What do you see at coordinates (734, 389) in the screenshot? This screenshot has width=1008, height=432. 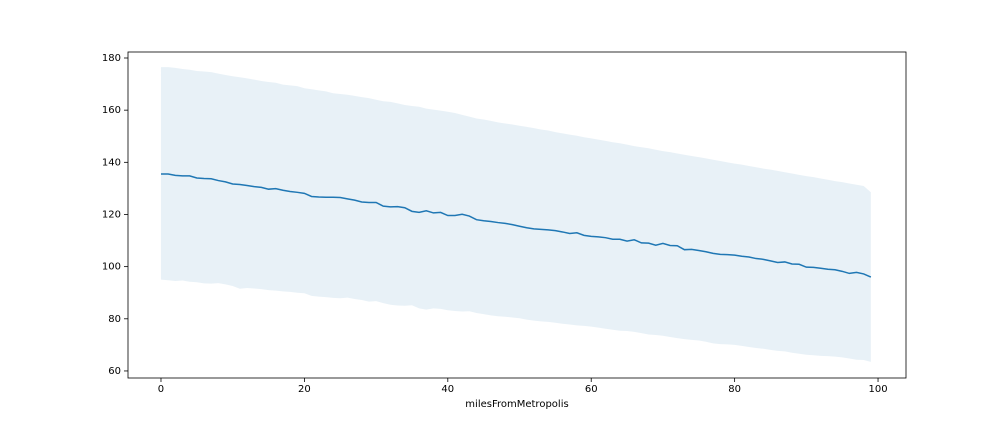 I see `x-tick-label: 80` at bounding box center [734, 389].